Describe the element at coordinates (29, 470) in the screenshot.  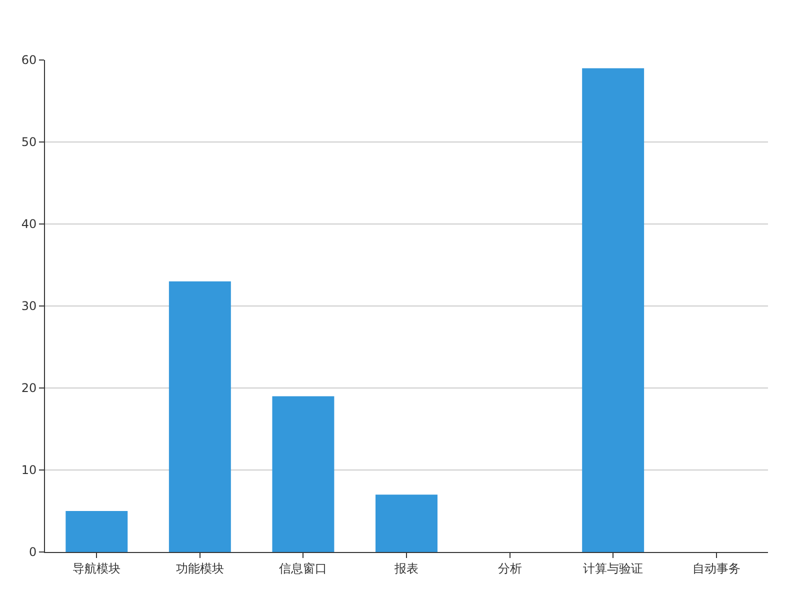
I see `y-tick-label: 10` at that location.